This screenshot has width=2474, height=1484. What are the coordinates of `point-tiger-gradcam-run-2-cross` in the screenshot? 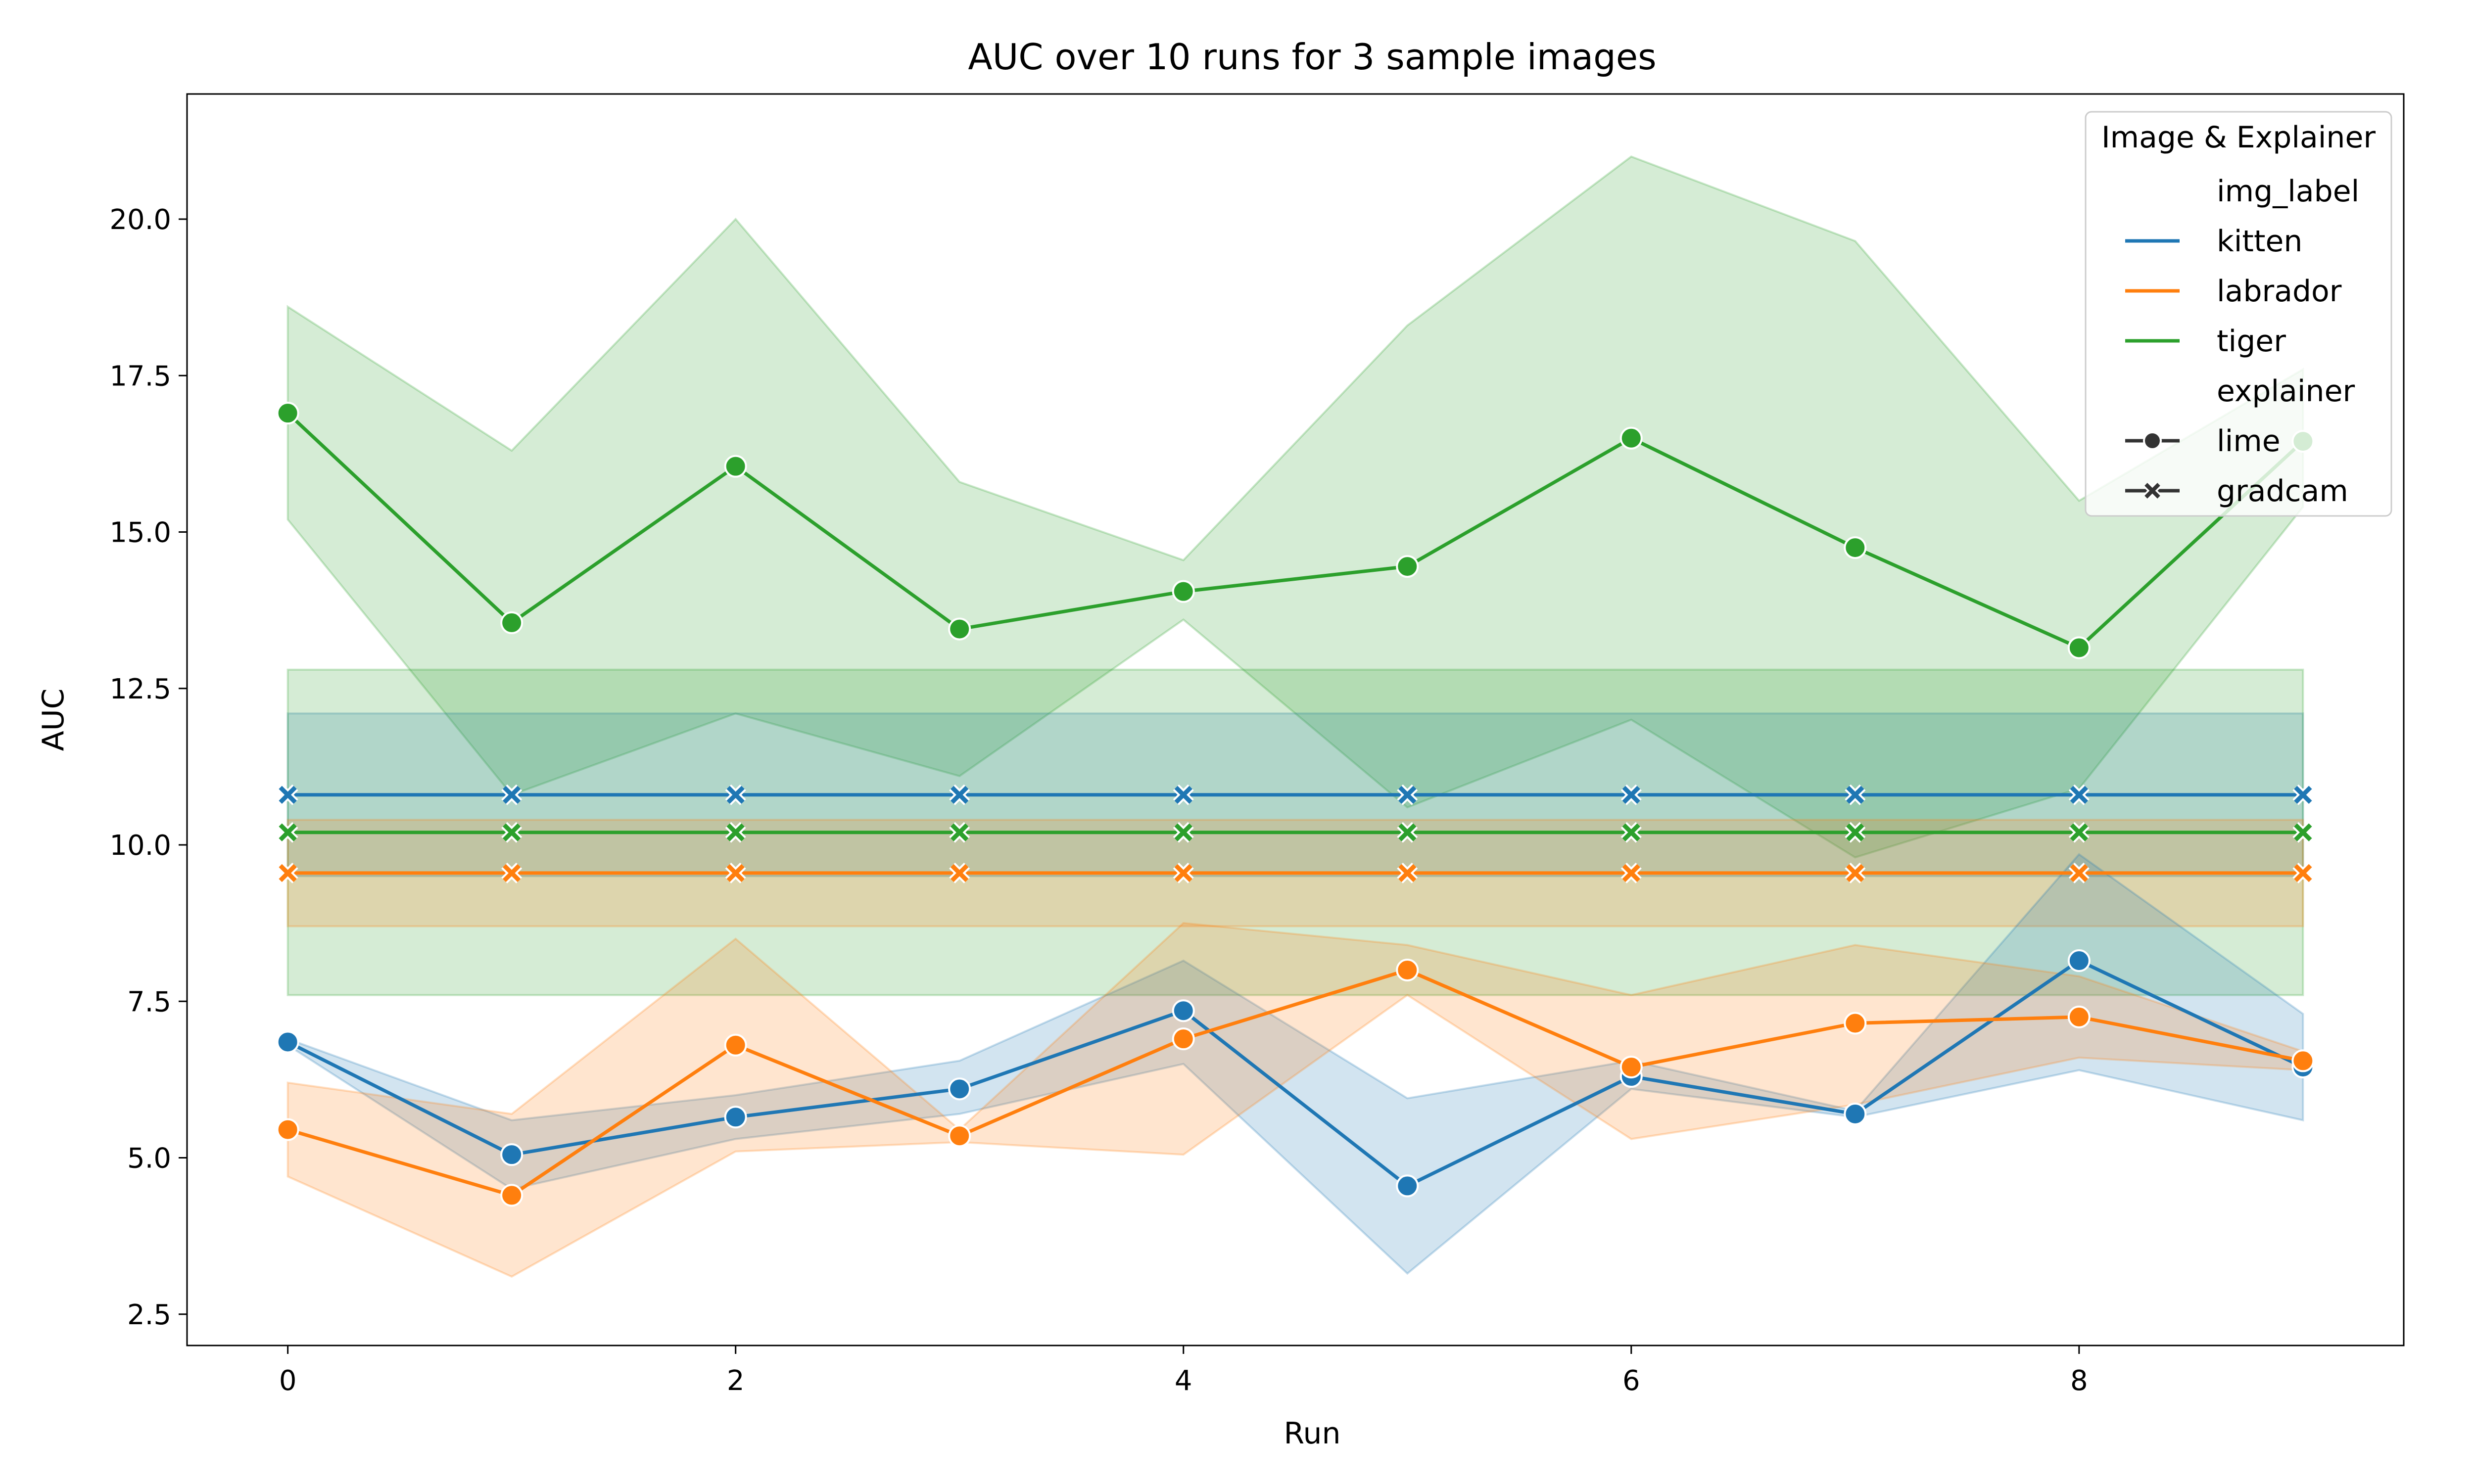 It's located at (736, 832).